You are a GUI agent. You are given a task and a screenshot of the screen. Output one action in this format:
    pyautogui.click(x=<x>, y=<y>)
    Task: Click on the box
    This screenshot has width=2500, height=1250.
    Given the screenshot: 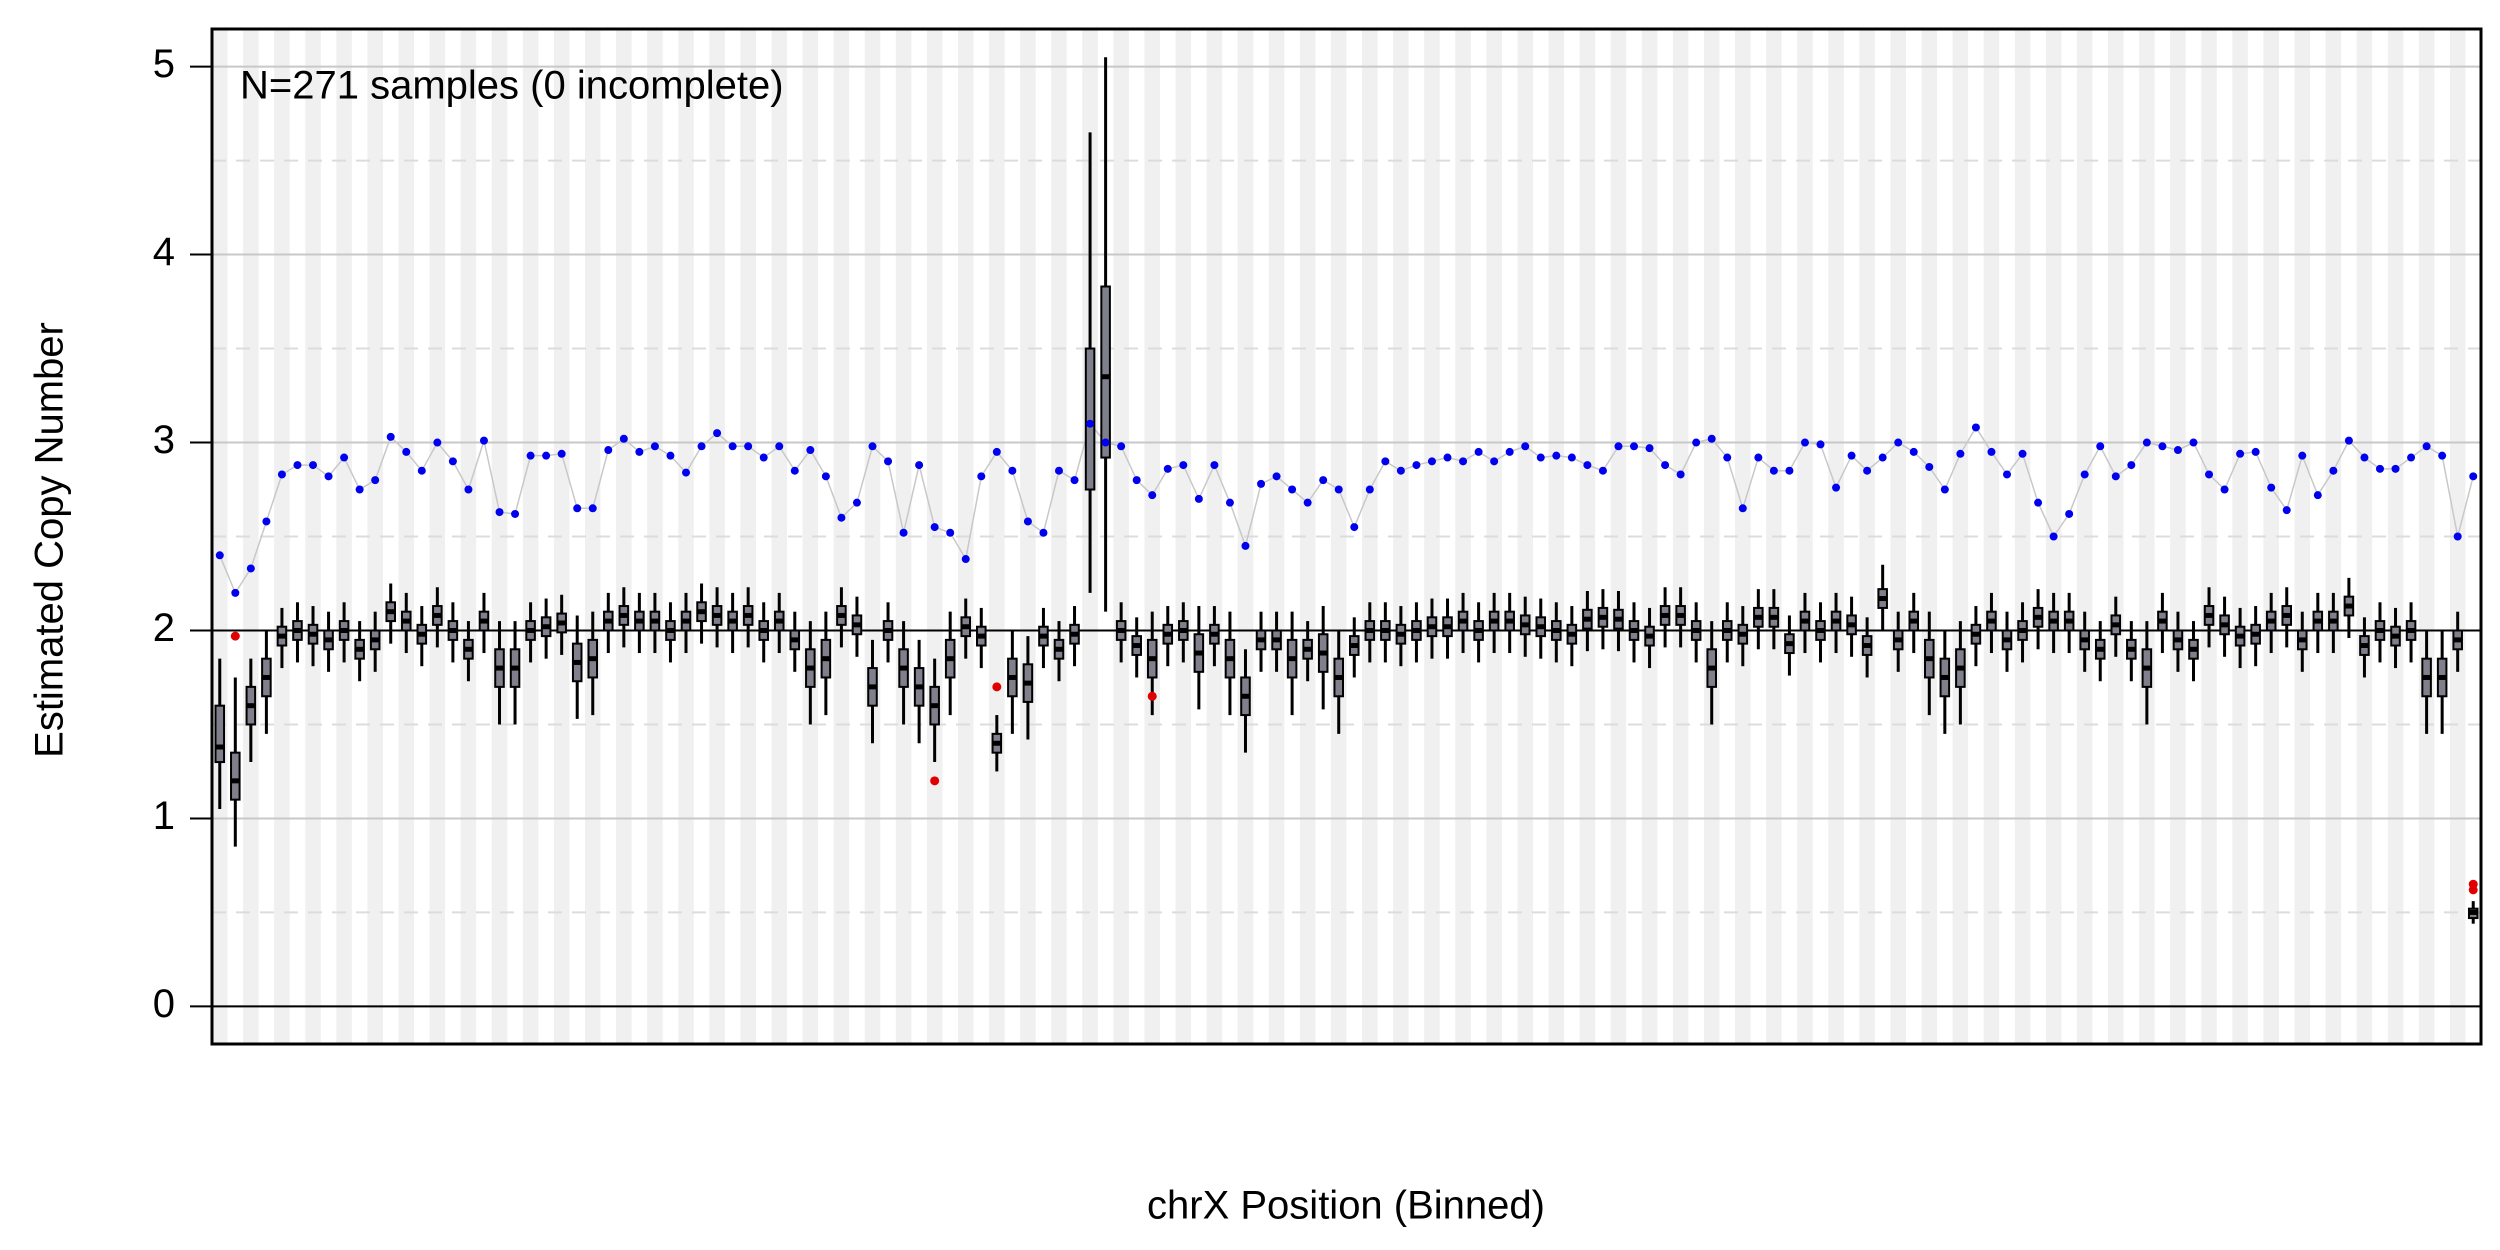 What is the action you would take?
    pyautogui.click(x=1105, y=372)
    